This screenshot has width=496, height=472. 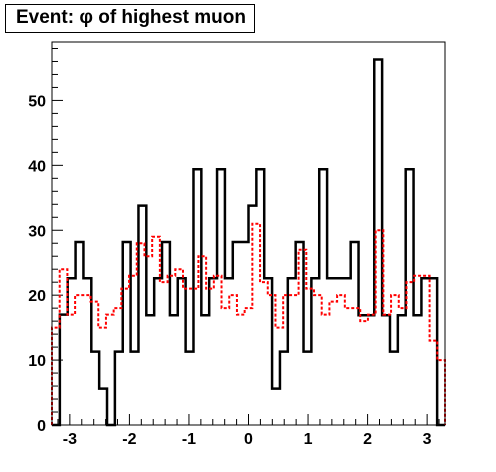 What do you see at coordinates (308, 439) in the screenshot?
I see `x-tick-label: 1` at bounding box center [308, 439].